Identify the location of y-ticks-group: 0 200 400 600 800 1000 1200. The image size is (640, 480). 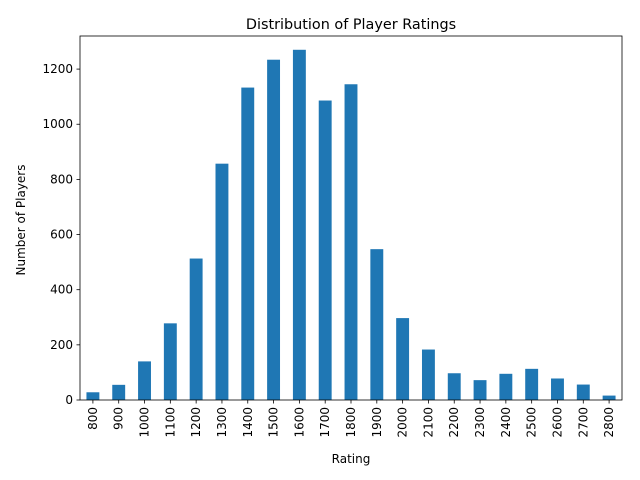
(61, 234).